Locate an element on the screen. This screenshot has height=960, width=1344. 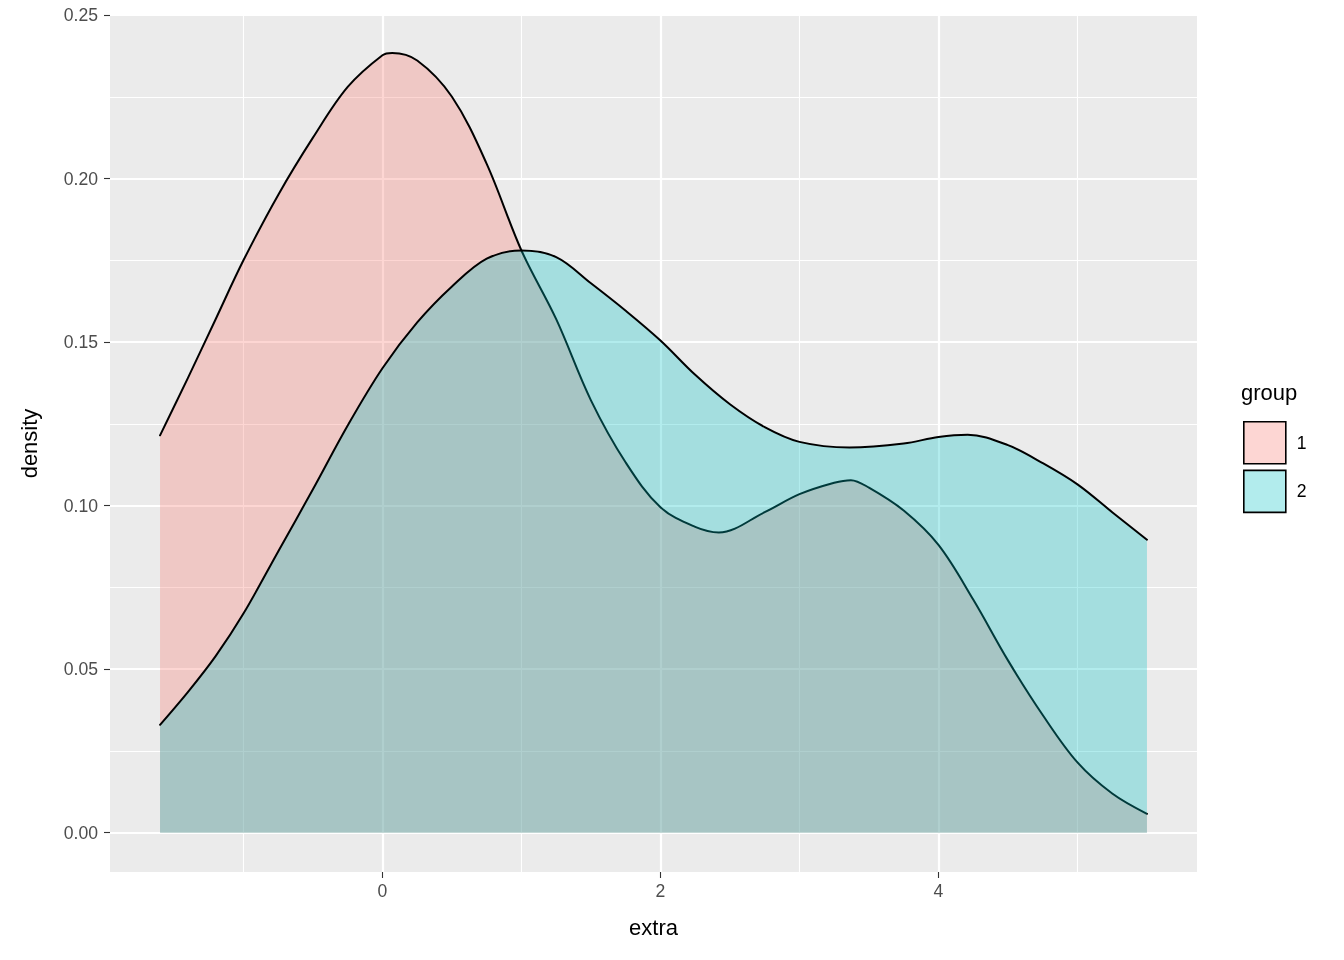
y-tick-label: 0.05 is located at coordinates (81, 669).